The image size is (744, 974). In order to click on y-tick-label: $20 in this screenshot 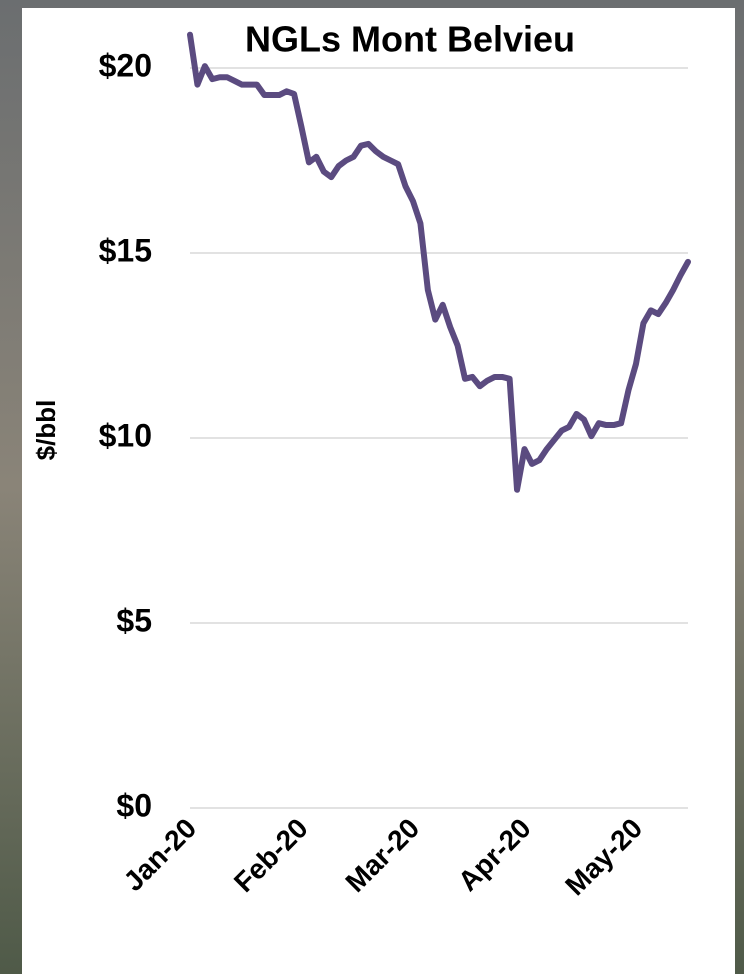, I will do `click(125, 65)`.